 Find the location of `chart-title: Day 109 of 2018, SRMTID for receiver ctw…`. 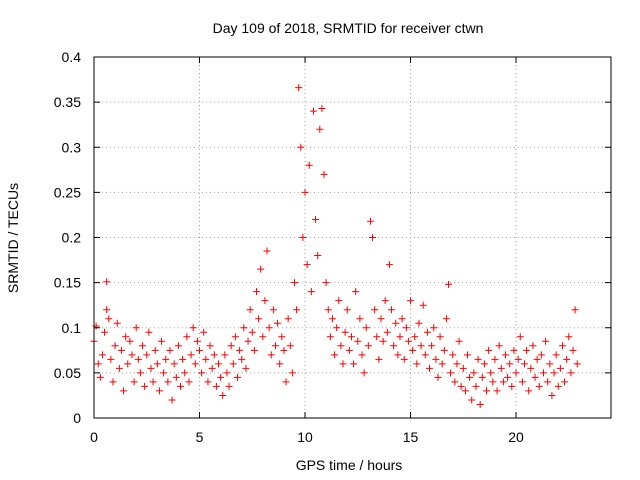

chart-title: Day 109 of 2018, SRMTID for receiver ctw… is located at coordinates (348, 28).